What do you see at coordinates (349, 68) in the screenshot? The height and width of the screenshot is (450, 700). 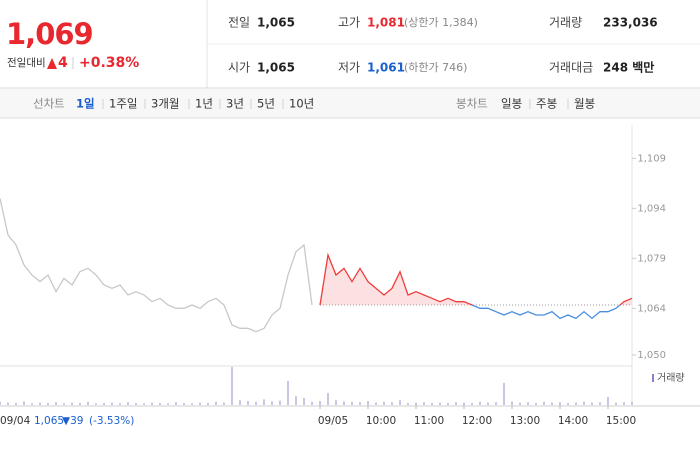 I see `info-label: 저가` at bounding box center [349, 68].